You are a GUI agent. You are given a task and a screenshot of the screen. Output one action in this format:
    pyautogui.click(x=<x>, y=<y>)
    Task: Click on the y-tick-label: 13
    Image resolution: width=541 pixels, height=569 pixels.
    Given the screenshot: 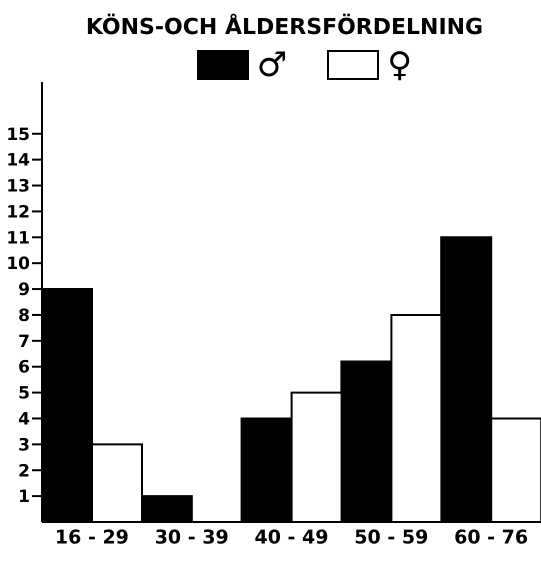 What is the action you would take?
    pyautogui.click(x=18, y=186)
    